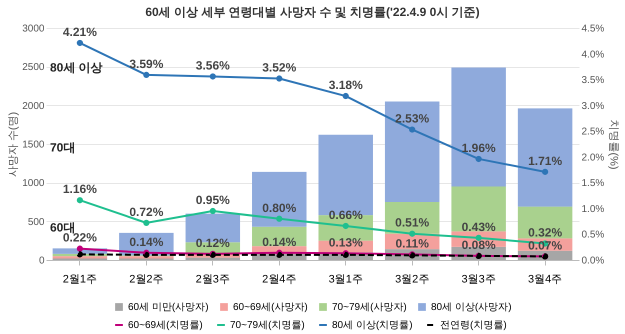 The image size is (625, 334). What do you see at coordinates (346, 85) in the screenshot?
I see `data-label: 3.18%` at bounding box center [346, 85].